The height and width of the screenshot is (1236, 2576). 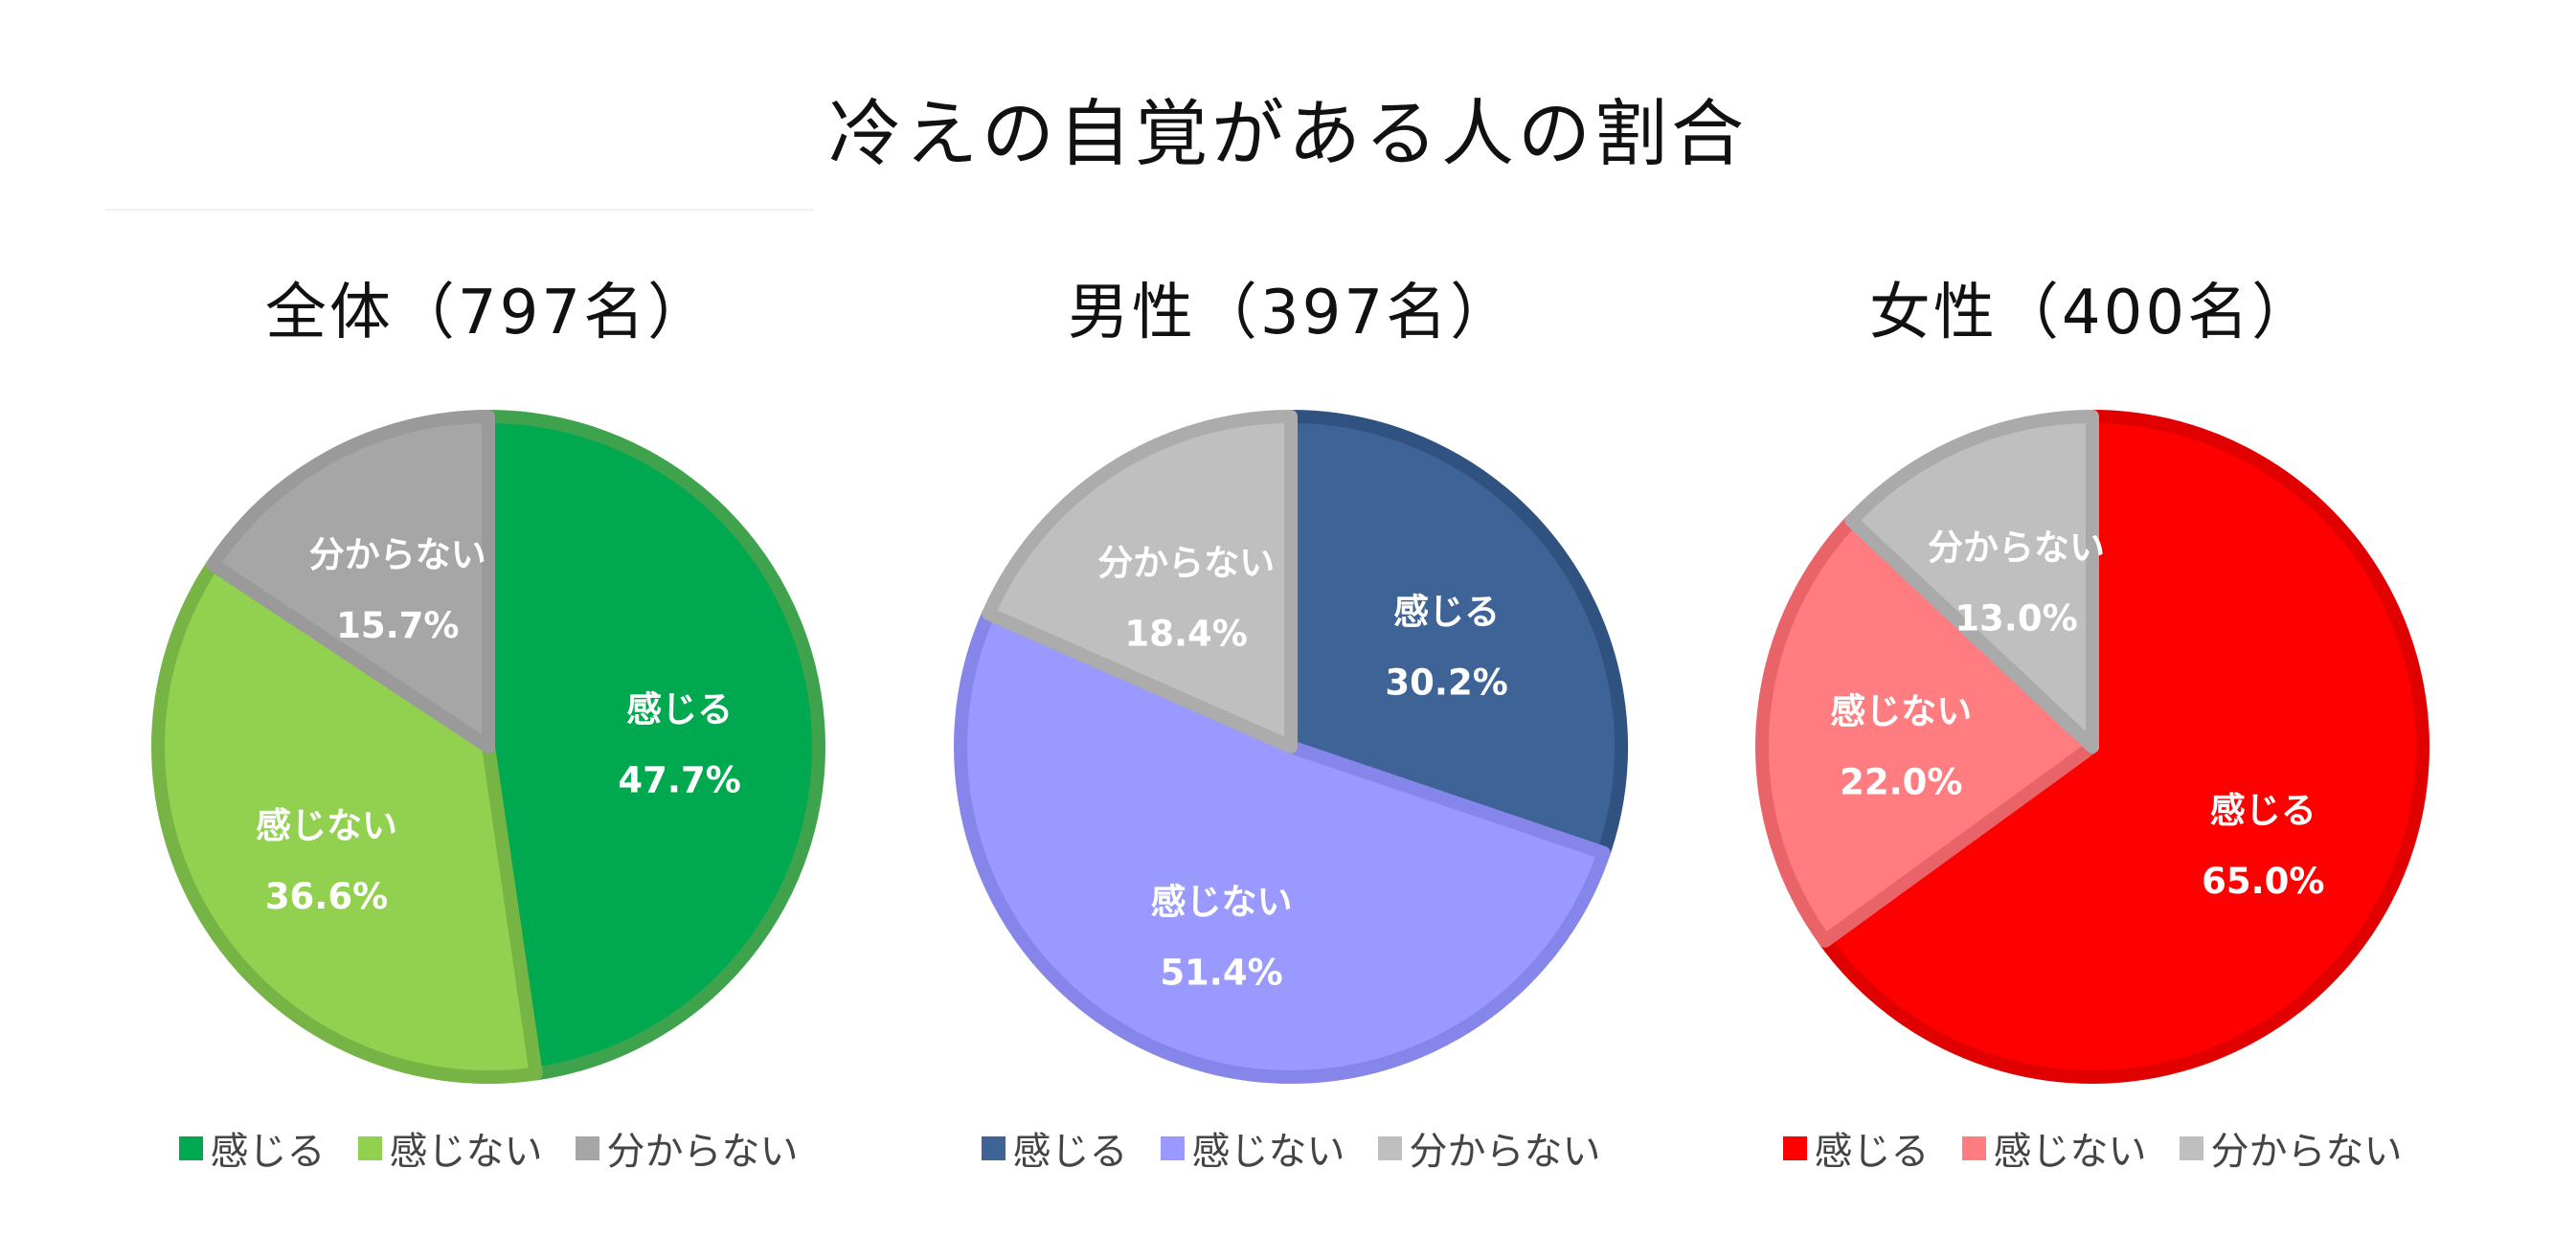 I want to click on pie-plot: 感じる 47.7% 感じない 36.6% 分からない 15.7%, so click(x=488, y=747).